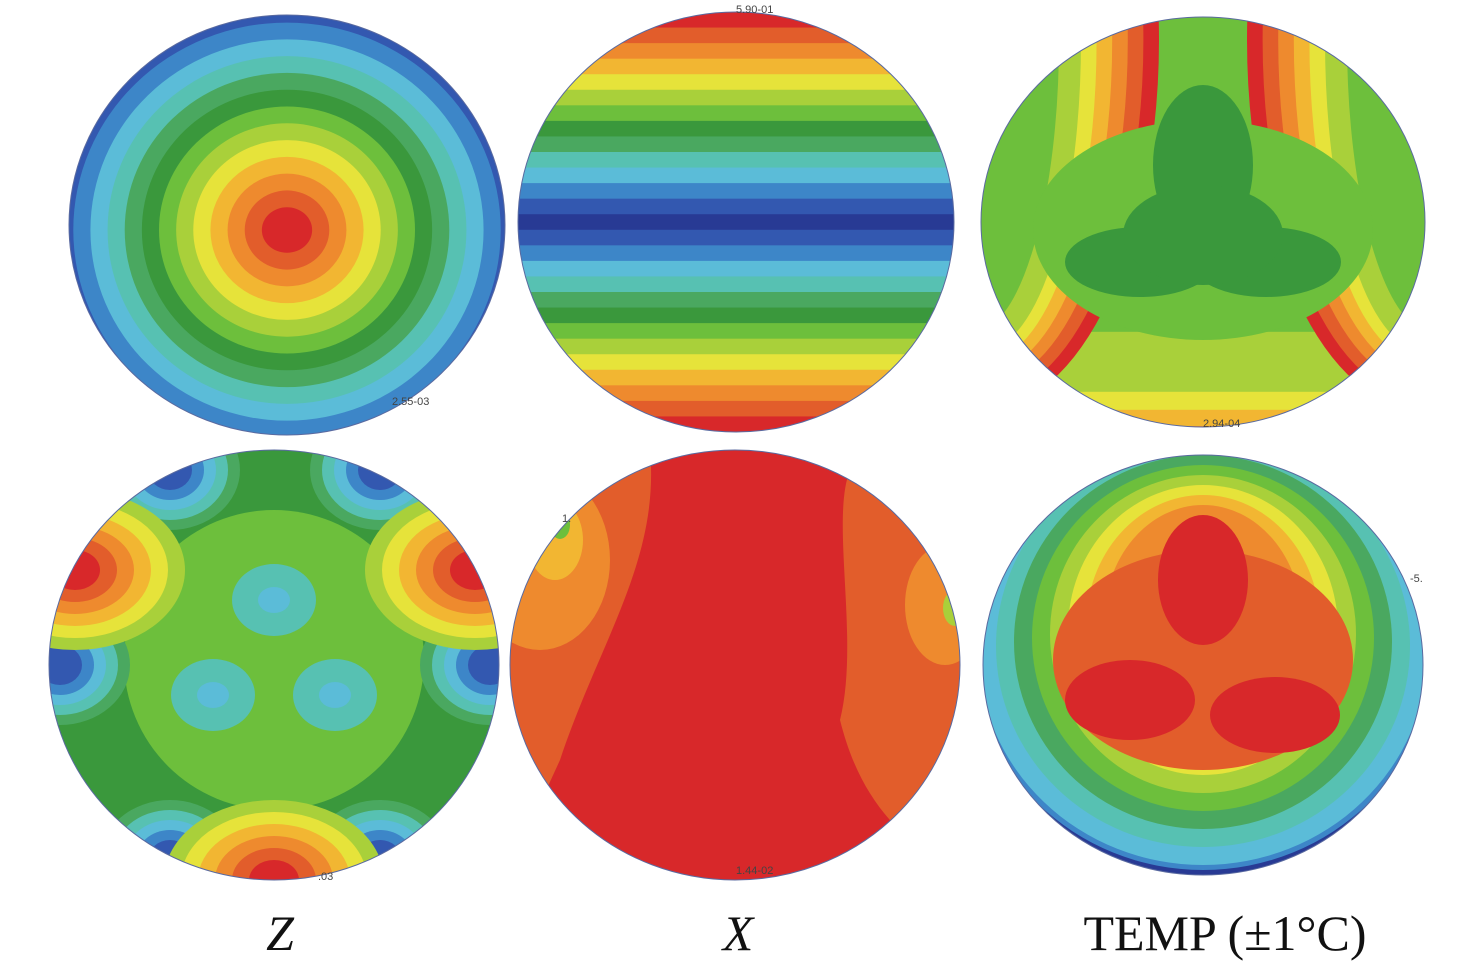 The image size is (1476, 975). I want to click on plot-x-top, so click(736, 222).